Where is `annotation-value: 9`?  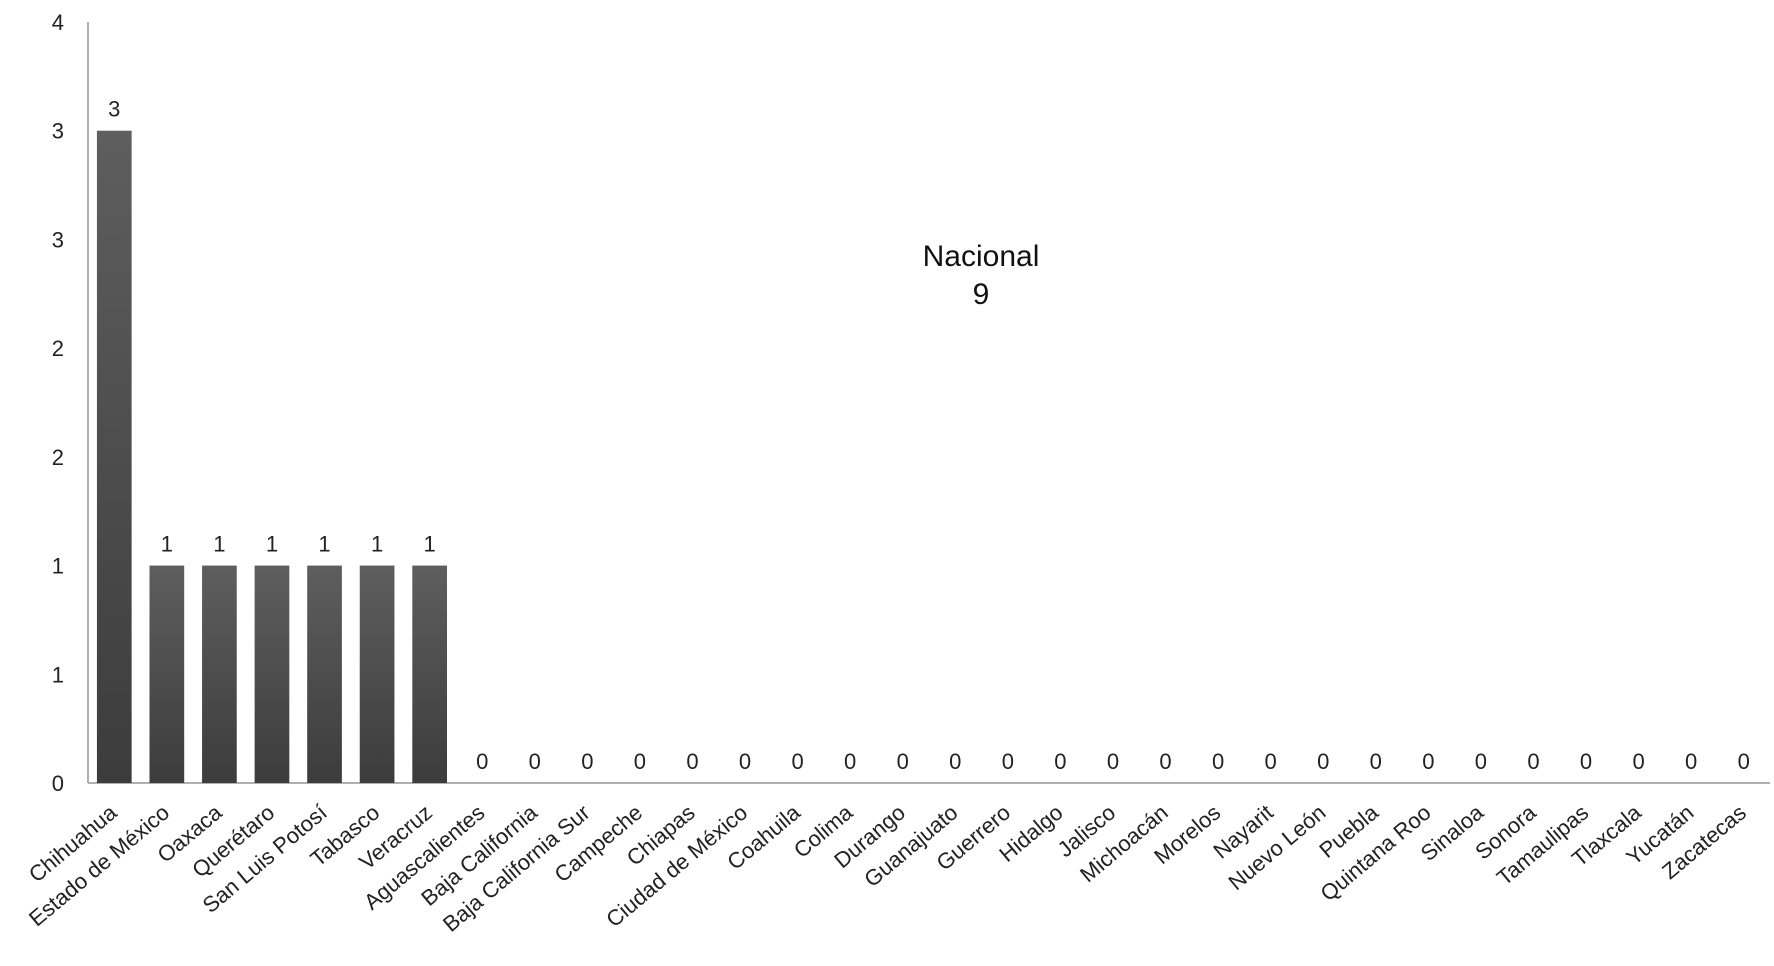
annotation-value: 9 is located at coordinates (981, 294).